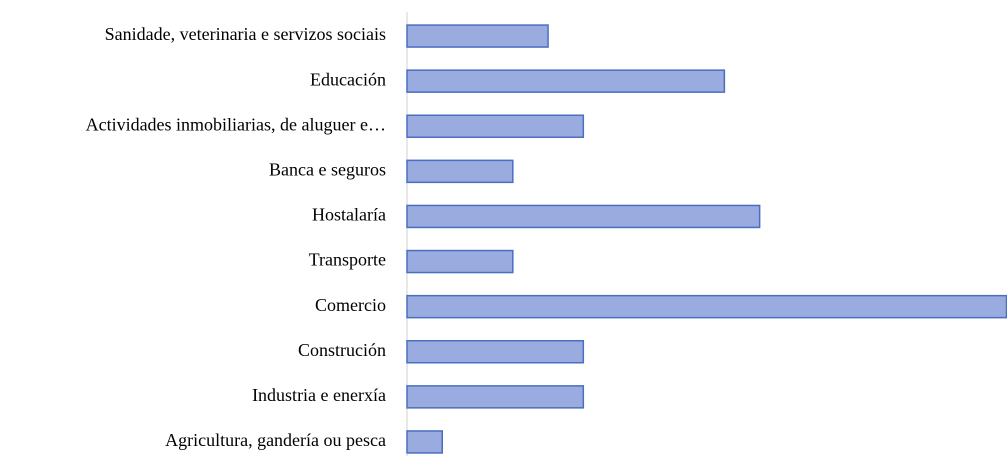 The image size is (1007, 456). What do you see at coordinates (348, 79) in the screenshot?
I see `category-label: Educación` at bounding box center [348, 79].